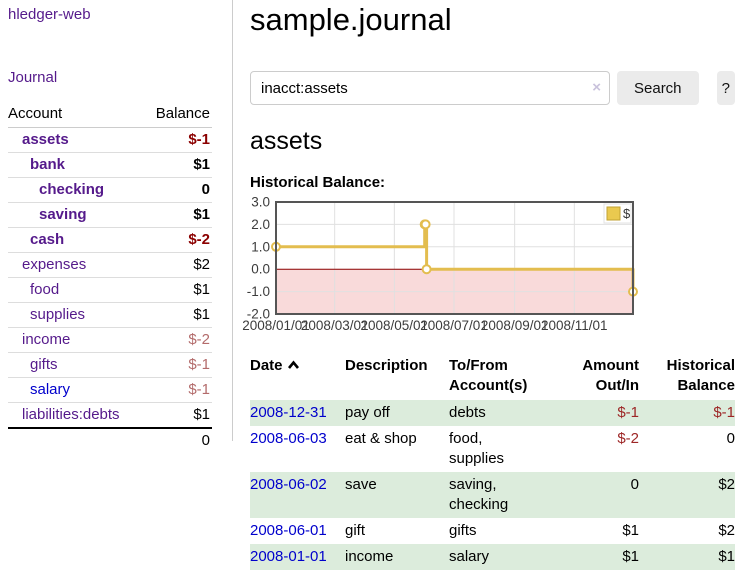  I want to click on account-row: liabilities:debts $1, so click(110, 415).